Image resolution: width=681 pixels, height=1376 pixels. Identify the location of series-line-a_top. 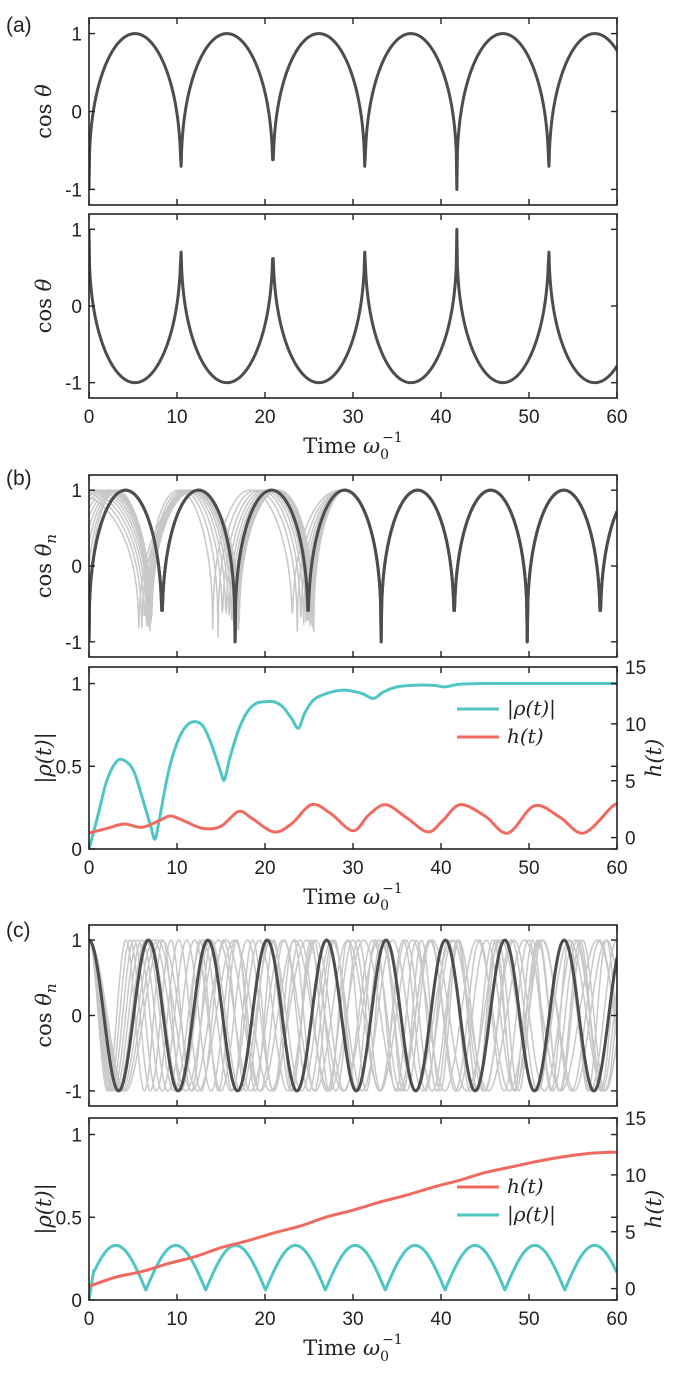
(353, 111).